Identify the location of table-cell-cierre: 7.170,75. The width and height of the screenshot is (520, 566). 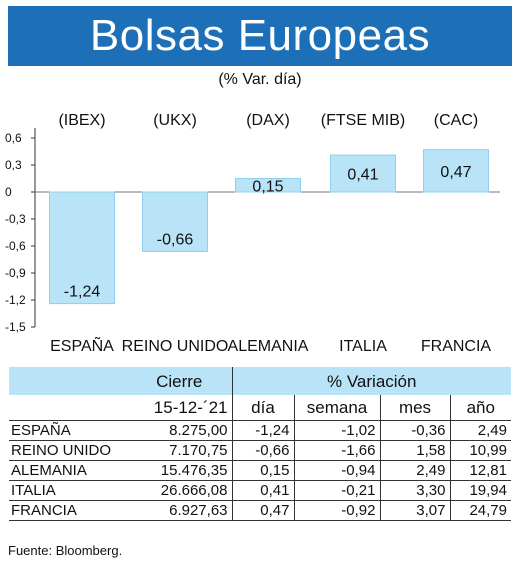
(179, 450).